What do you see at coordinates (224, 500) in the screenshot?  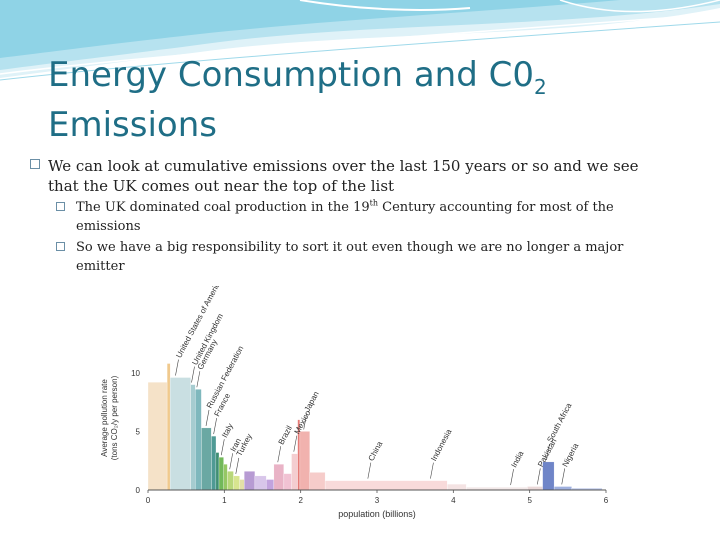 I see `x-tick-label: 1` at bounding box center [224, 500].